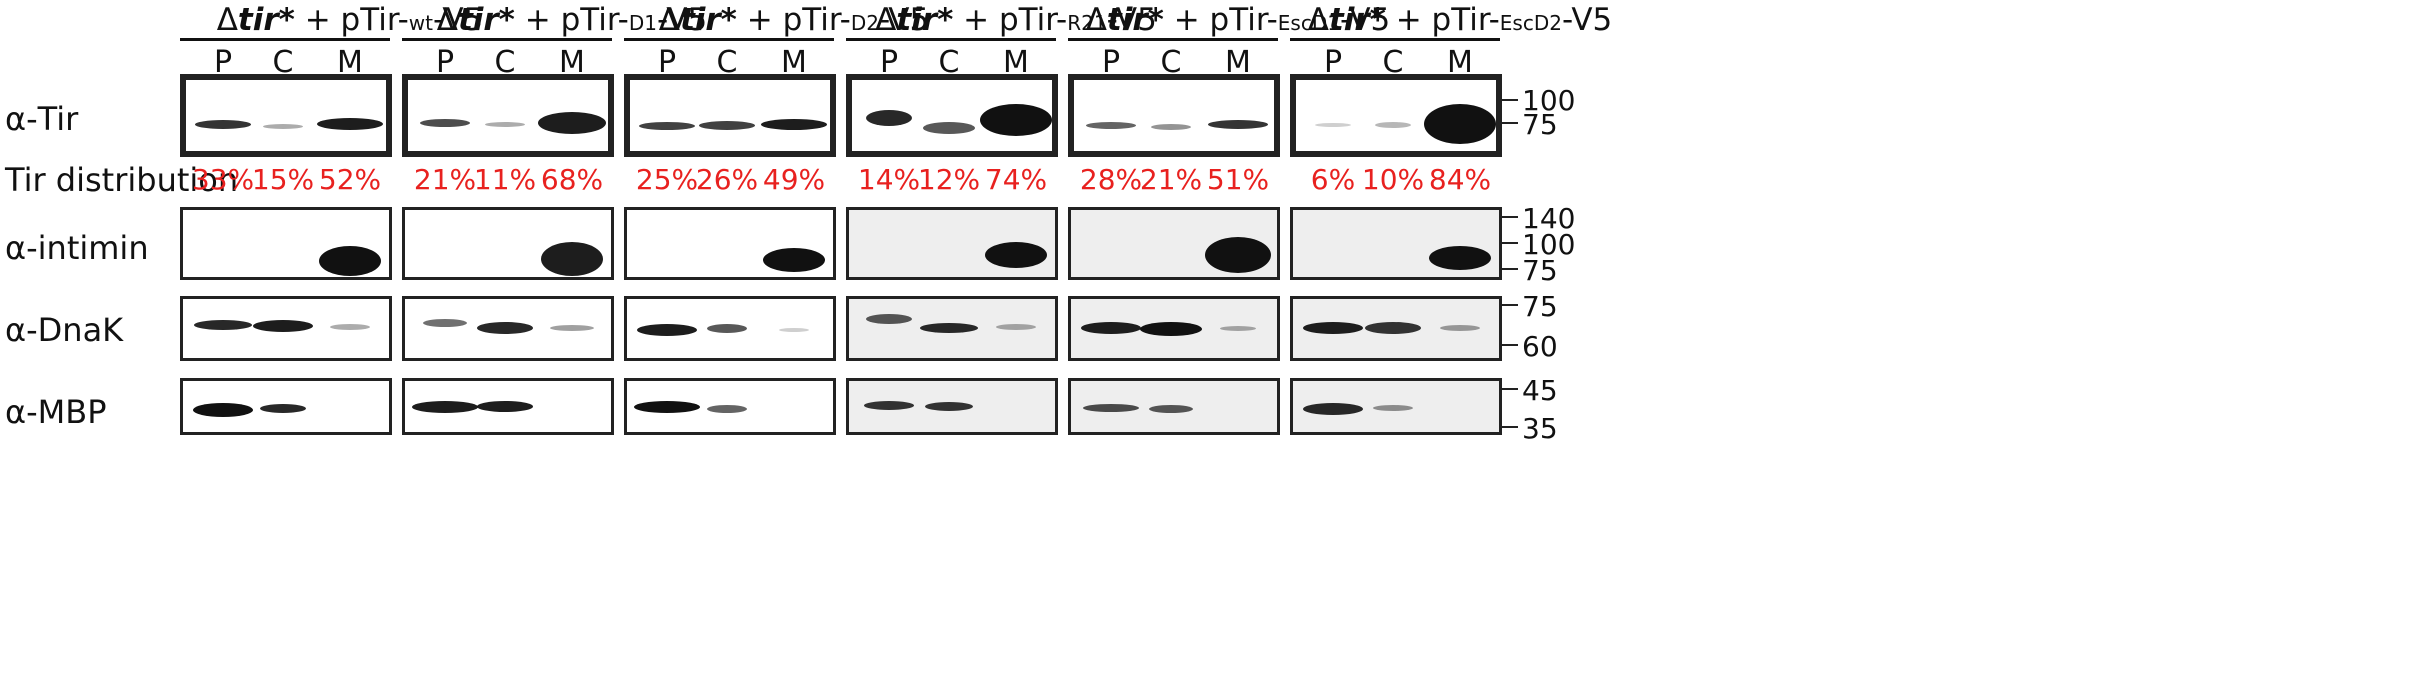 The height and width of the screenshot is (688, 2429). I want to click on tir-distribution-percent: 33%, so click(223, 179).